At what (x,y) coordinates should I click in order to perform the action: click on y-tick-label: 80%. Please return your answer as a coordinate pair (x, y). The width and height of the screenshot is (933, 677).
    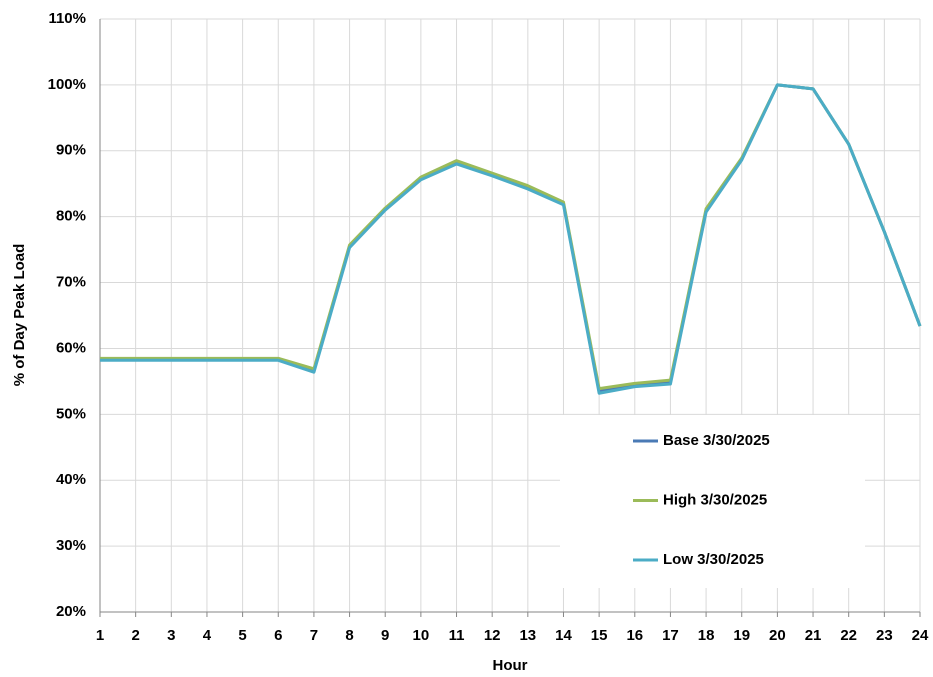
    Looking at the image, I should click on (71, 216).